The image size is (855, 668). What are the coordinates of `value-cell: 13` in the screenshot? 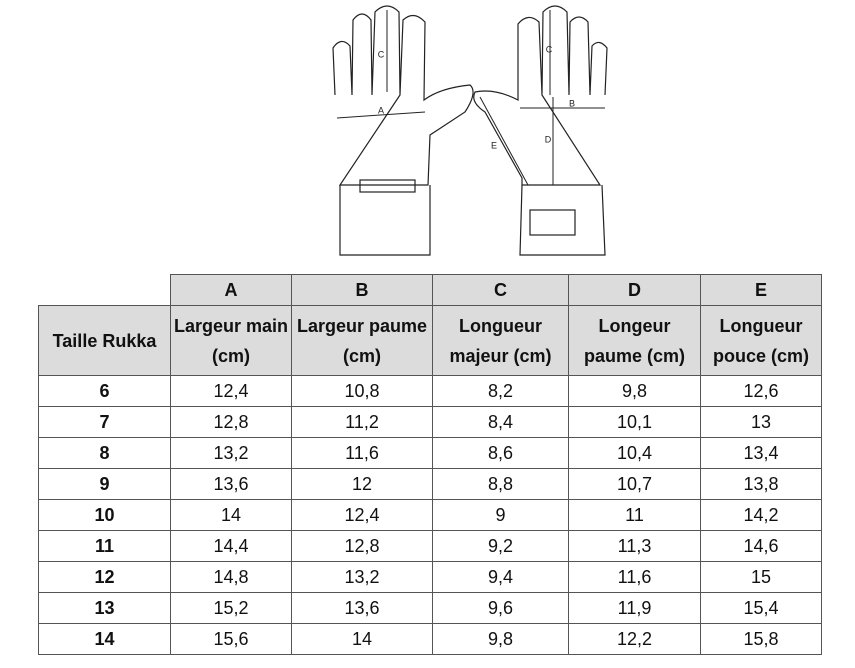 It's located at (761, 422).